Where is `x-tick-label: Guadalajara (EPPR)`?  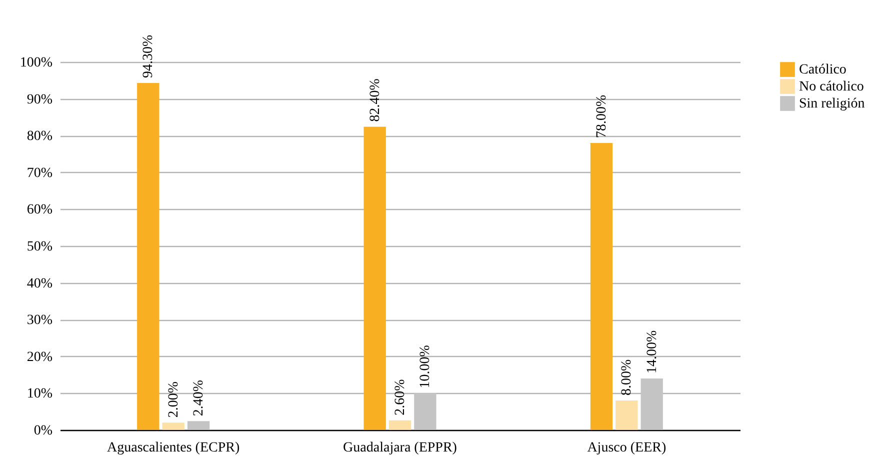
x-tick-label: Guadalajara (EPPR) is located at coordinates (400, 448).